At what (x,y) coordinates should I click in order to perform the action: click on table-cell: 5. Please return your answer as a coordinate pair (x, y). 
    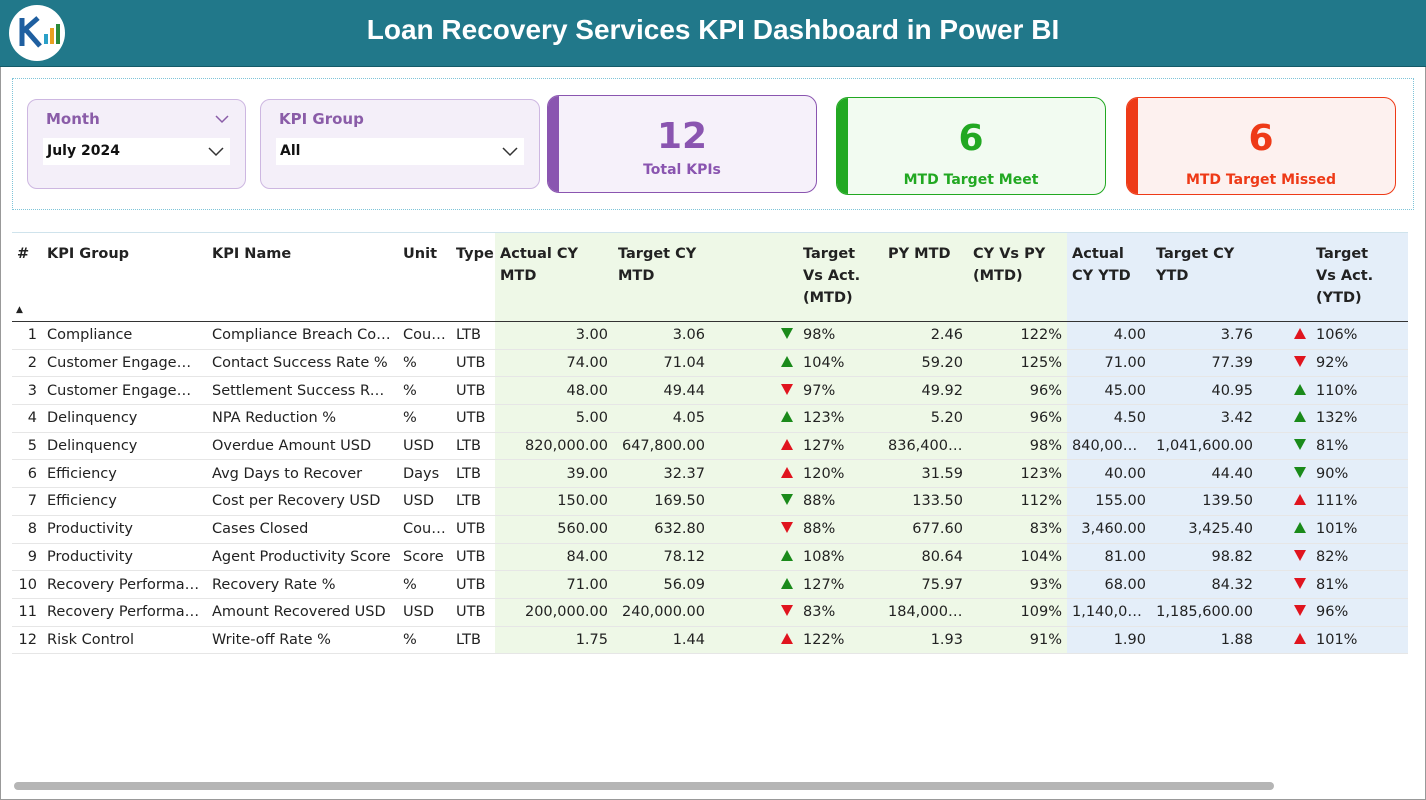
    Looking at the image, I should click on (27, 446).